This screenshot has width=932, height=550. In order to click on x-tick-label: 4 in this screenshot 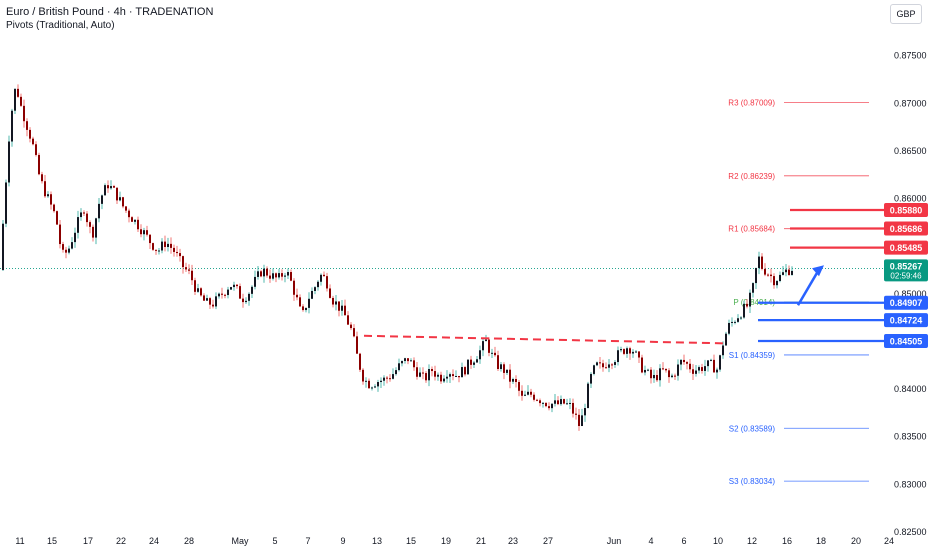, I will do `click(650, 541)`.